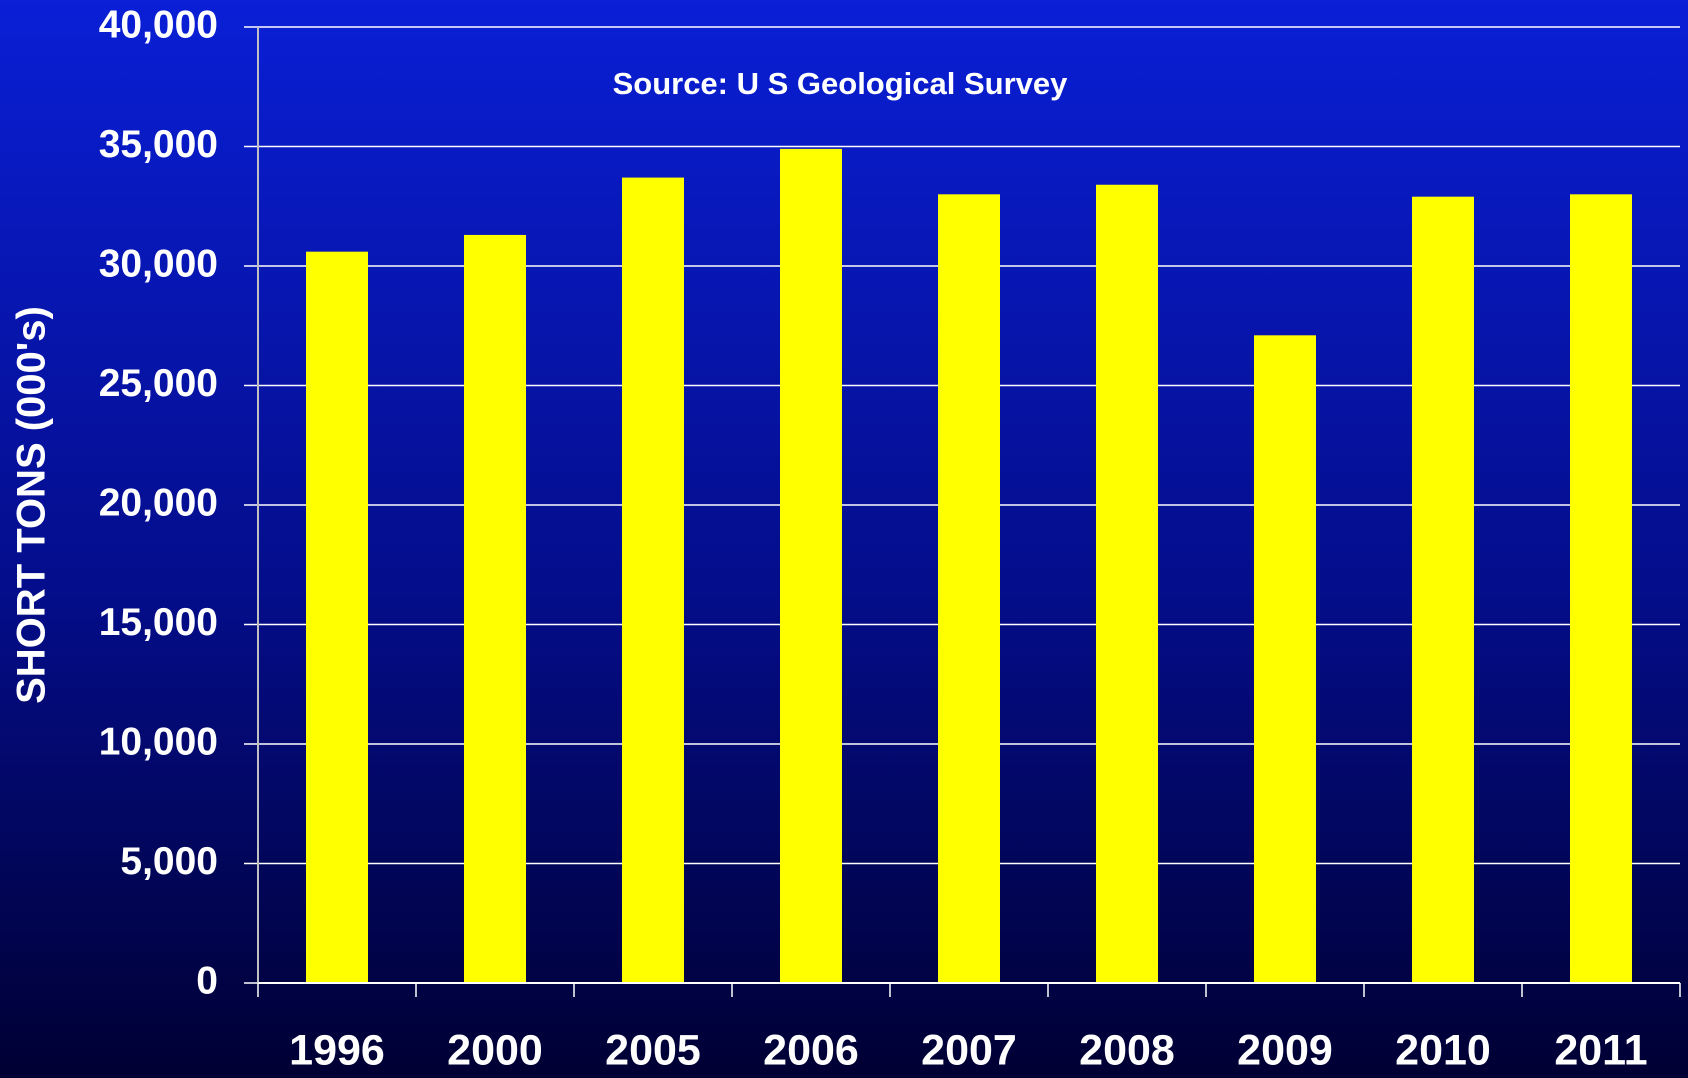 The width and height of the screenshot is (1688, 1078). What do you see at coordinates (169, 861) in the screenshot?
I see `y-tick-label: 5,000` at bounding box center [169, 861].